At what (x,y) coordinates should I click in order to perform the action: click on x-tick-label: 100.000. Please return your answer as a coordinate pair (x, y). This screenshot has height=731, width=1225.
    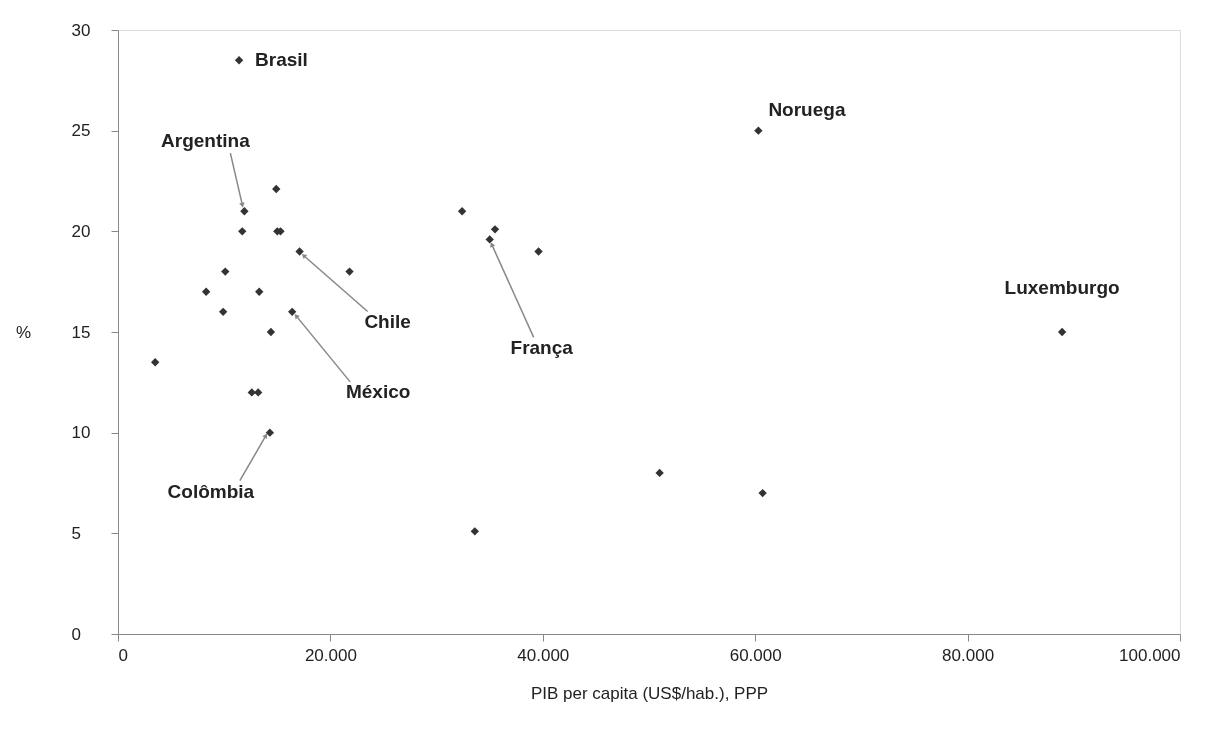
    Looking at the image, I should click on (1150, 655).